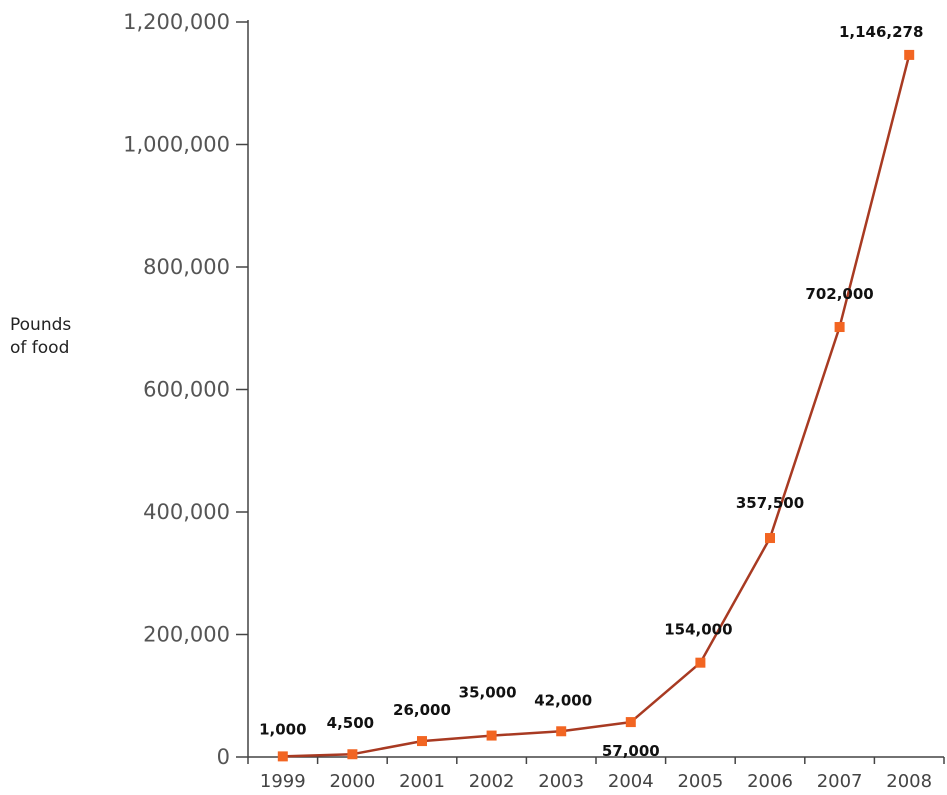 This screenshot has height=795, width=947. Describe the element at coordinates (352, 781) in the screenshot. I see `x-tick-label: 2000` at that location.